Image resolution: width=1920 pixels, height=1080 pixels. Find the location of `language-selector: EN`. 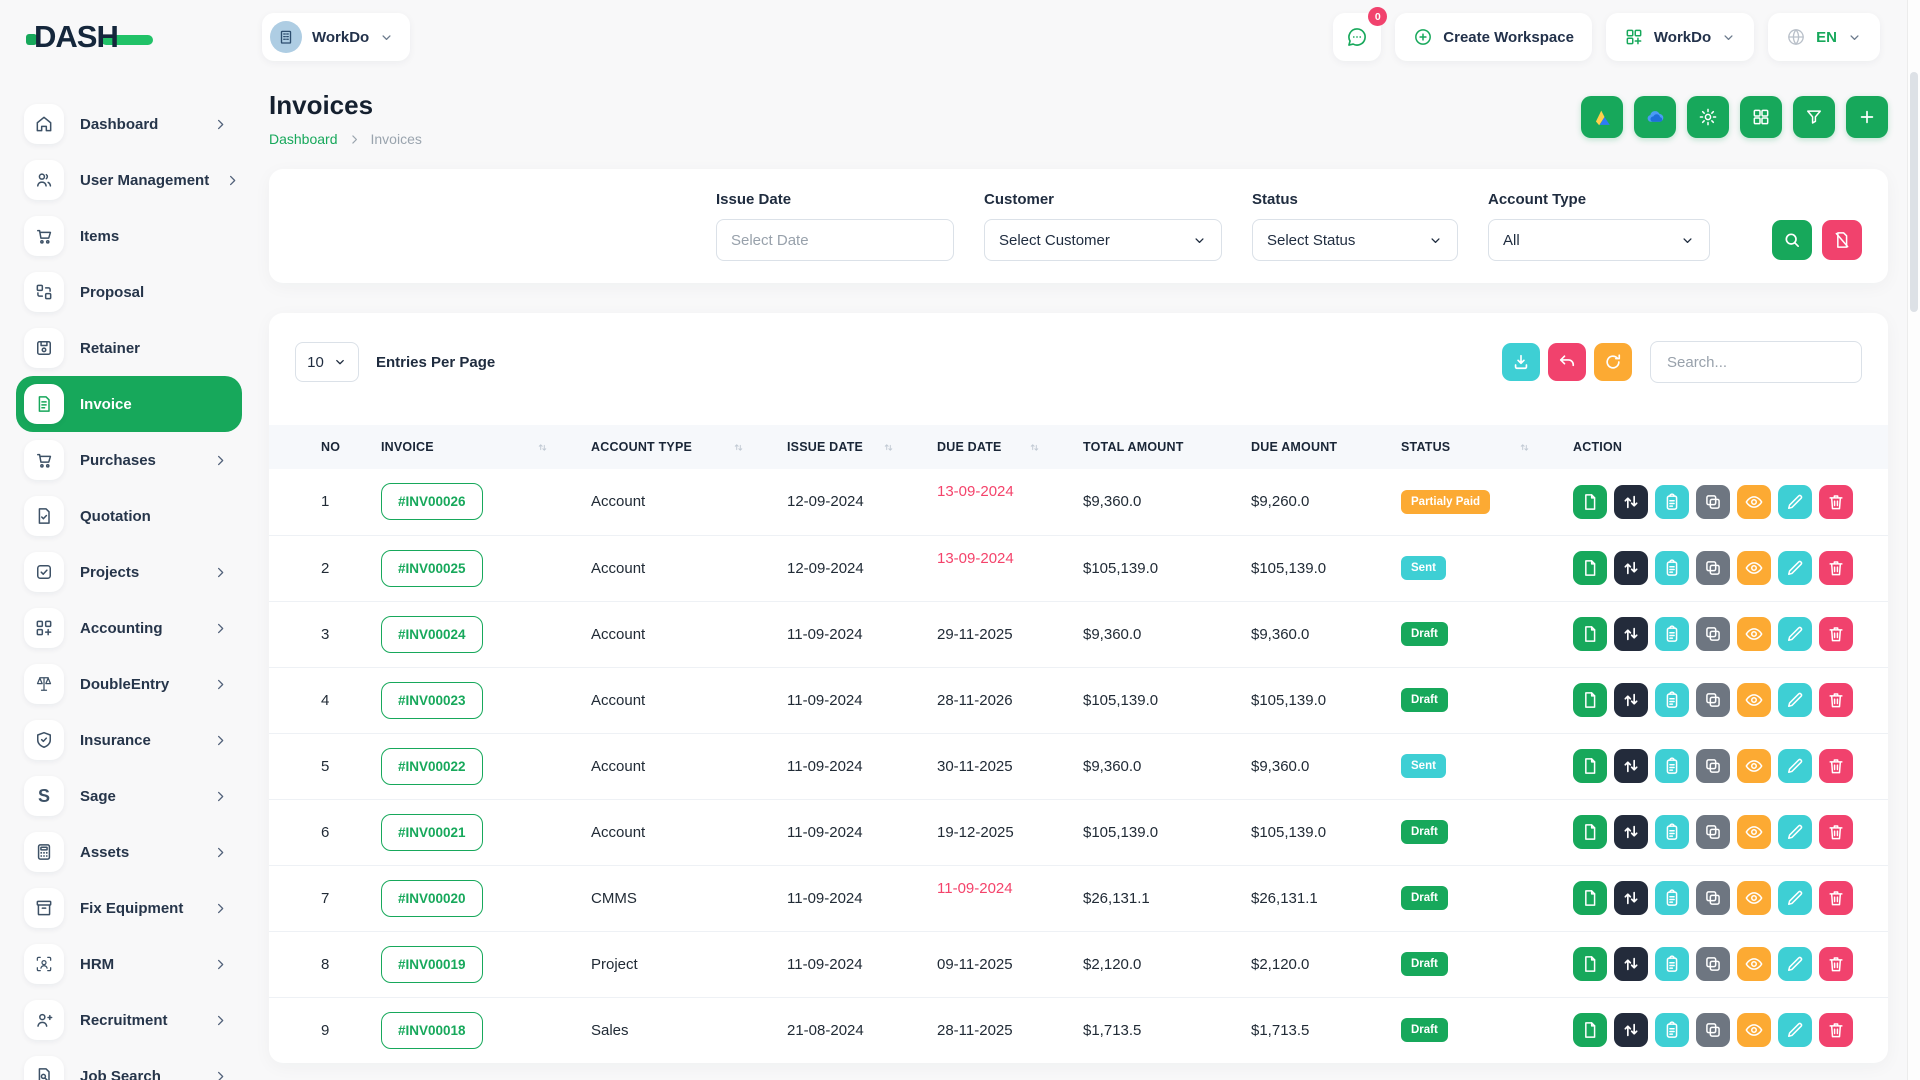

language-selector: EN is located at coordinates (1824, 37).